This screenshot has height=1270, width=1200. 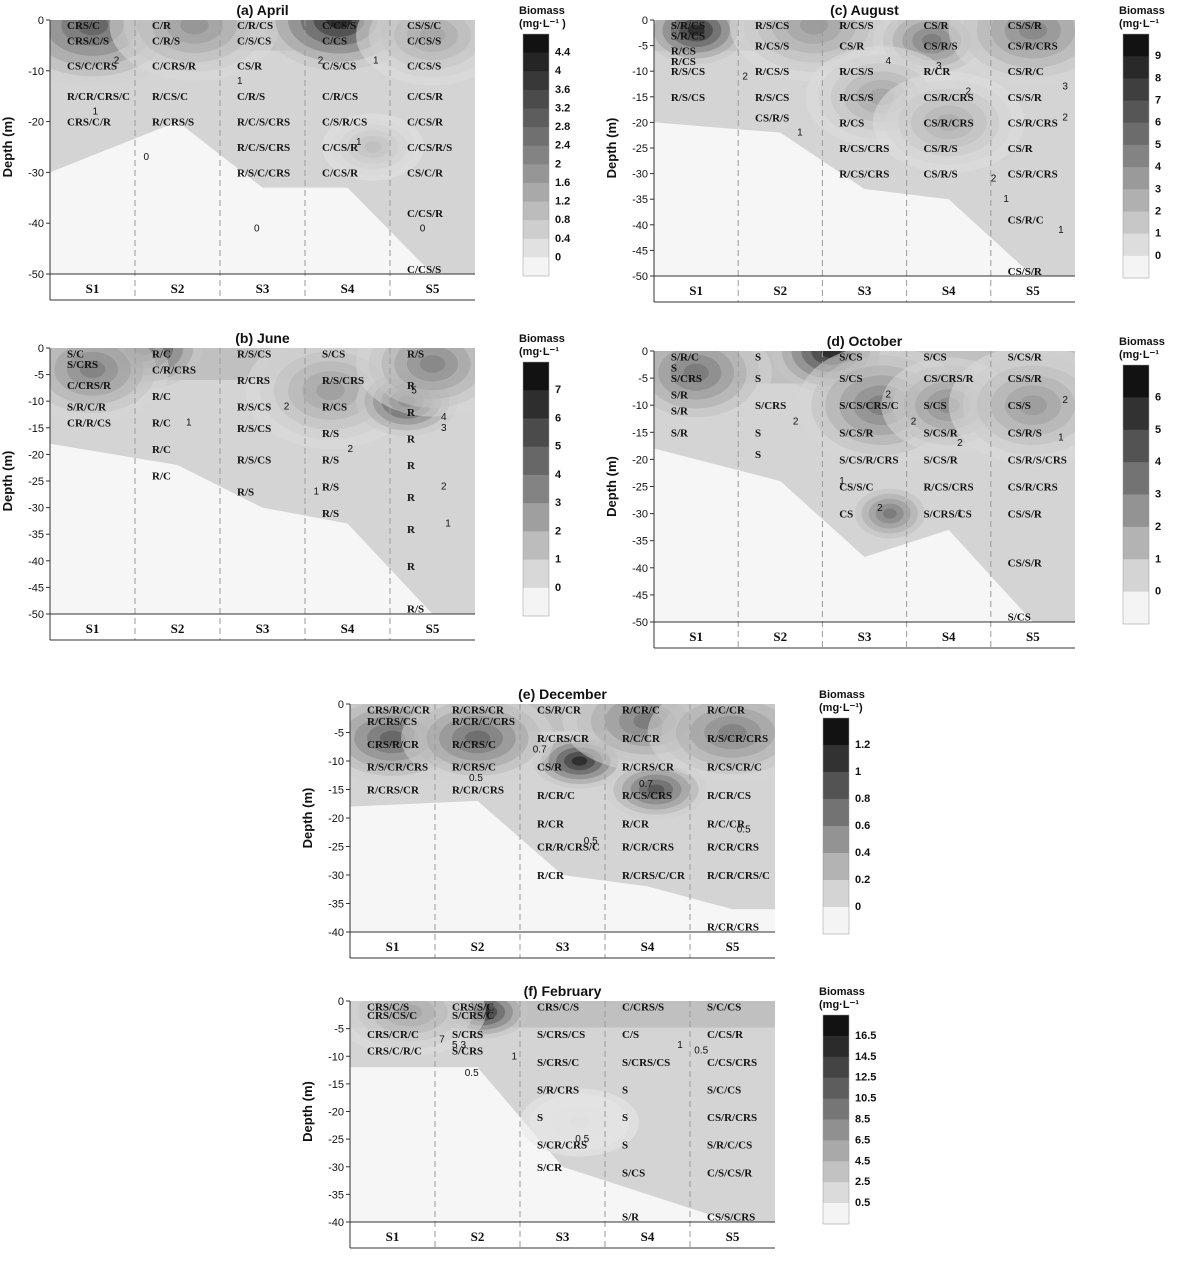 I want to click on contour-label: 0.7, so click(x=540, y=750).